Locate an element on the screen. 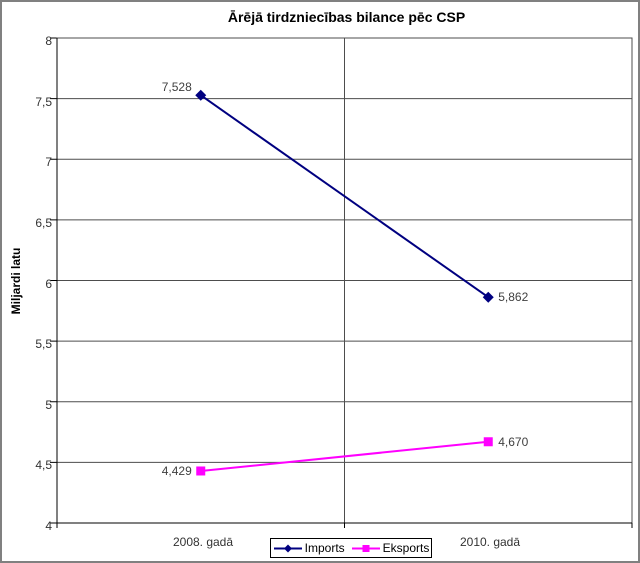  y-tick-label: 5,5 is located at coordinates (43, 344).